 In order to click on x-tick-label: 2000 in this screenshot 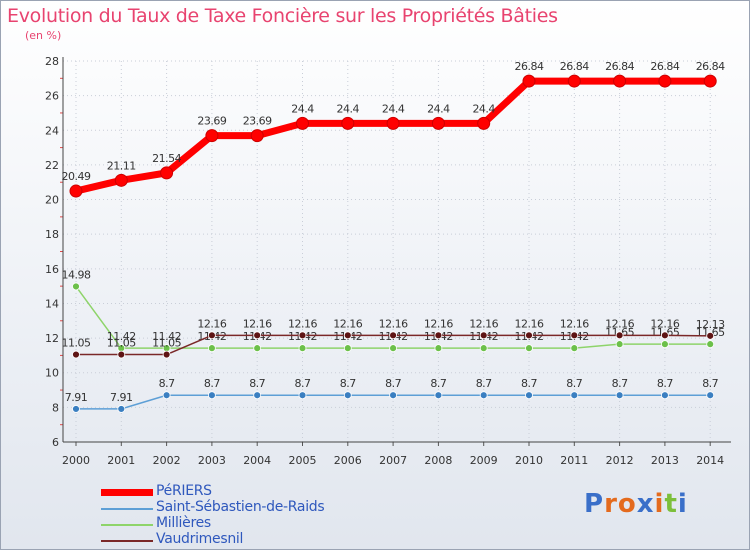, I will do `click(76, 460)`.